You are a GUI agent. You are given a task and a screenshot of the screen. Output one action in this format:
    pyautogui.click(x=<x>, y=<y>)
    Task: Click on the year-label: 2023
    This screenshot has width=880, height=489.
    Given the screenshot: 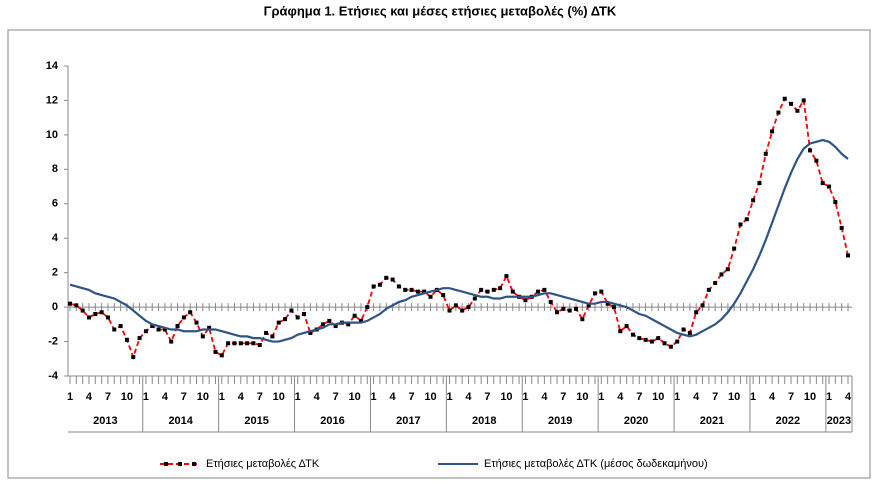 What is the action you would take?
    pyautogui.click(x=839, y=421)
    